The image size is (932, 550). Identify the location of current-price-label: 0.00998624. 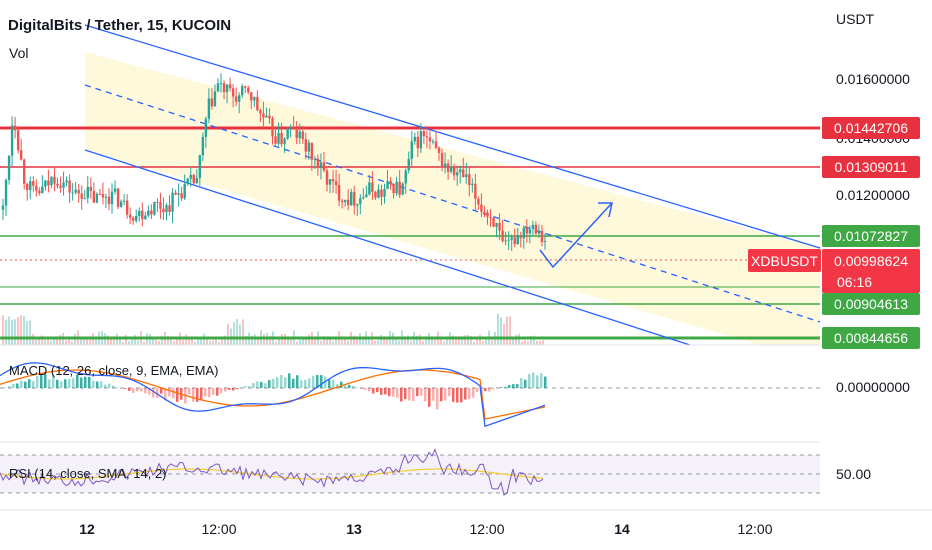
(871, 261).